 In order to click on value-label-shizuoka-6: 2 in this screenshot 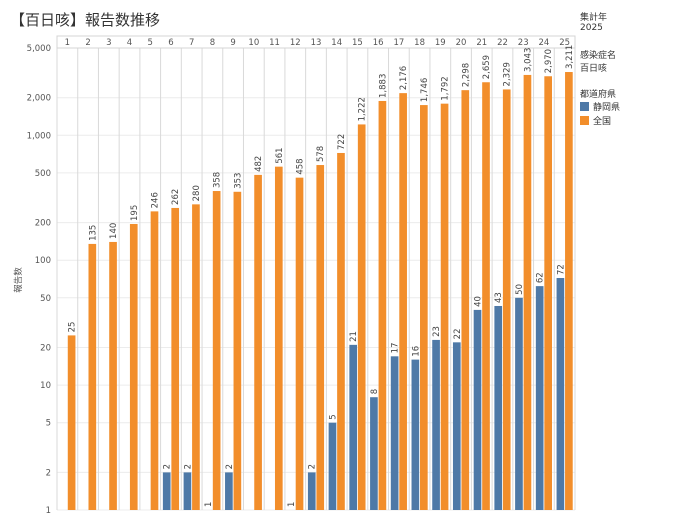, I will do `click(168, 466)`.